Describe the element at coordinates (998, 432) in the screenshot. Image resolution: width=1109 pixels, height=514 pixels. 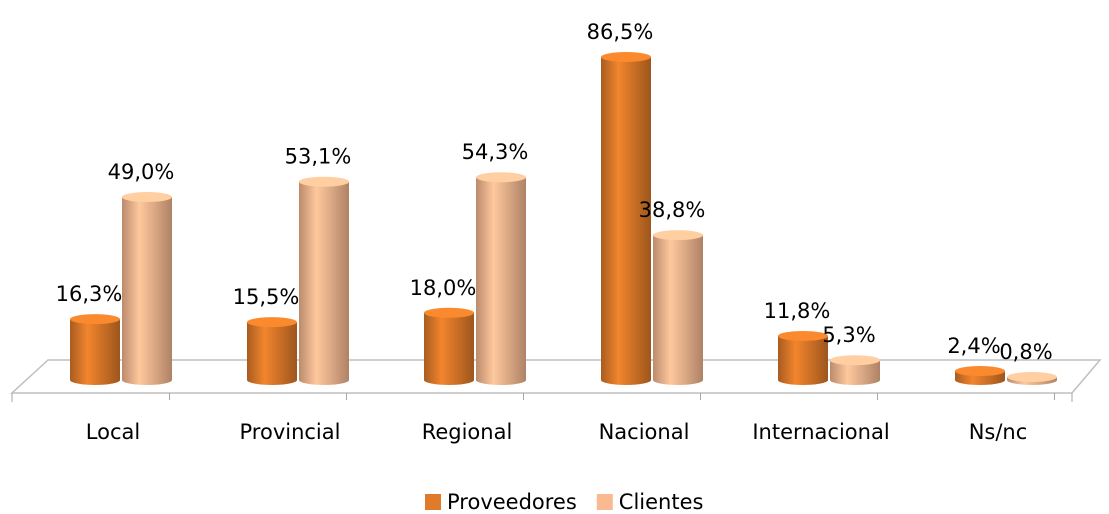
I see `x-tick-label: Ns/nc` at that location.